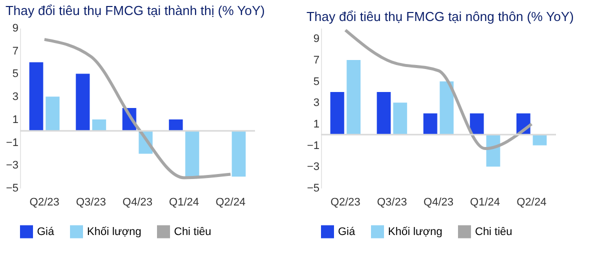 The image size is (602, 272). I want to click on chart-title: Thay đổi tiêu thụ FMCG tại thành thị (% YoY), so click(135, 10).